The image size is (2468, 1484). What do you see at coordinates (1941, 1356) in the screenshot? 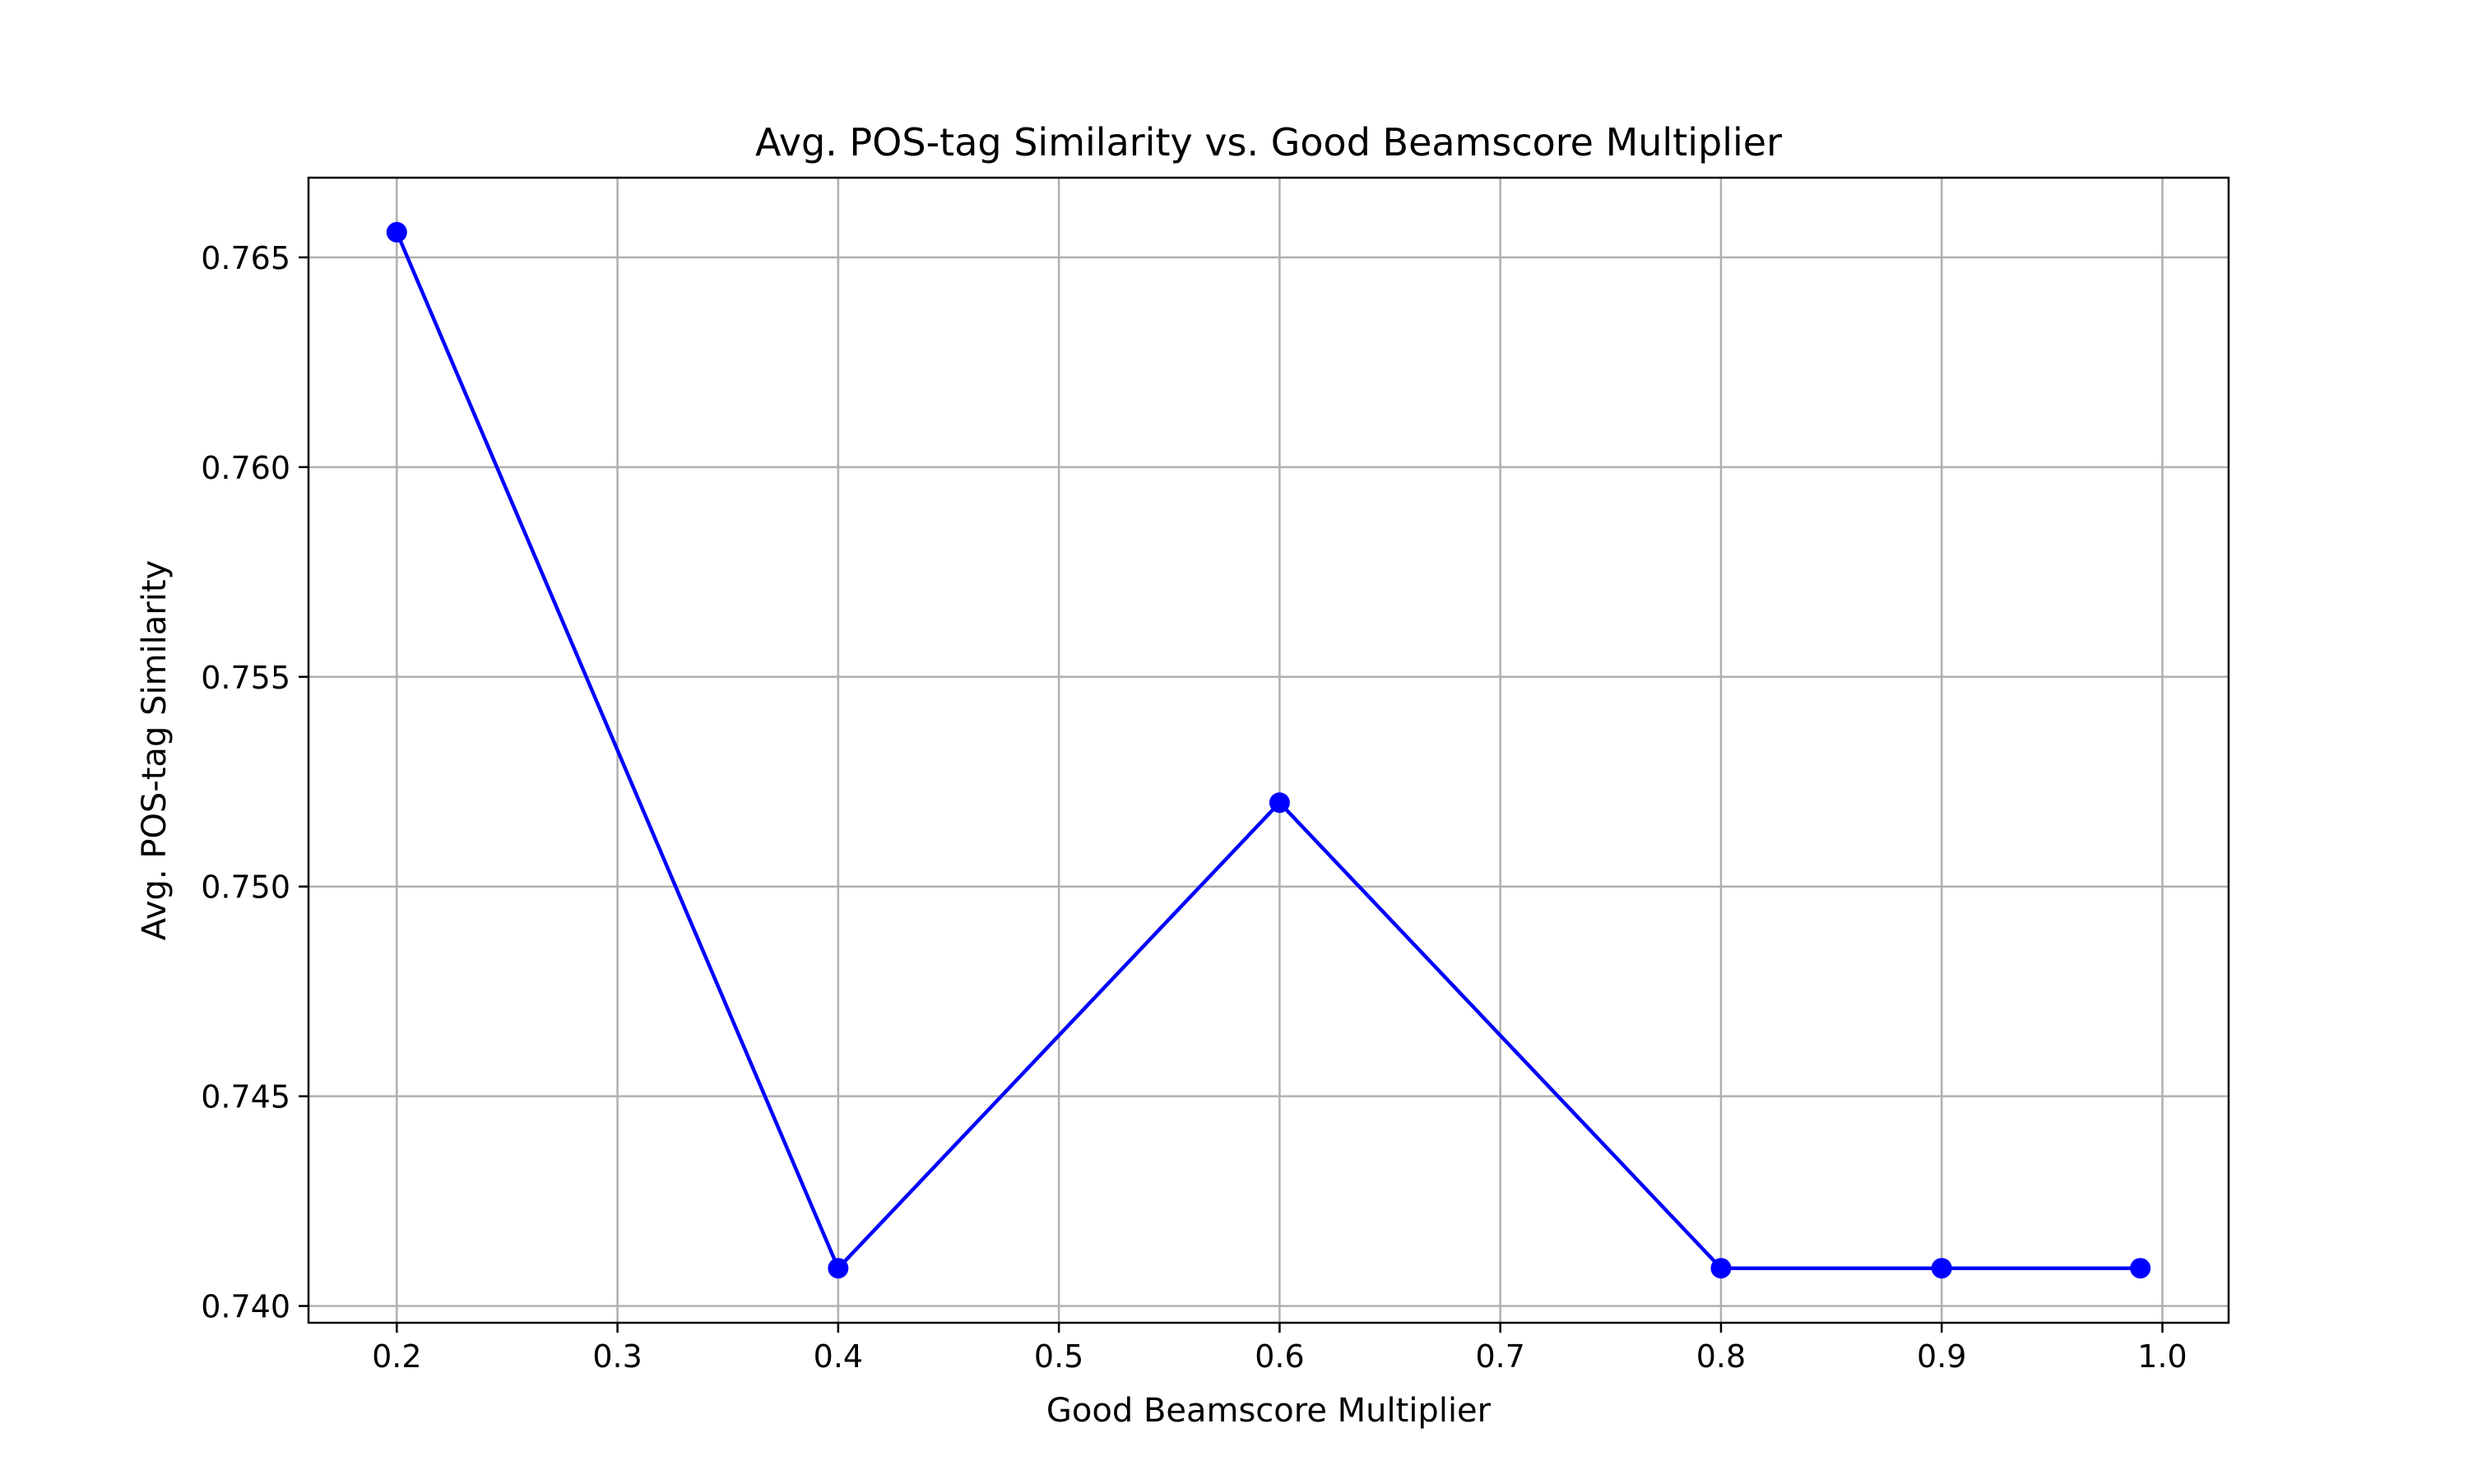
I see `x-tick-label: 0.9` at bounding box center [1941, 1356].